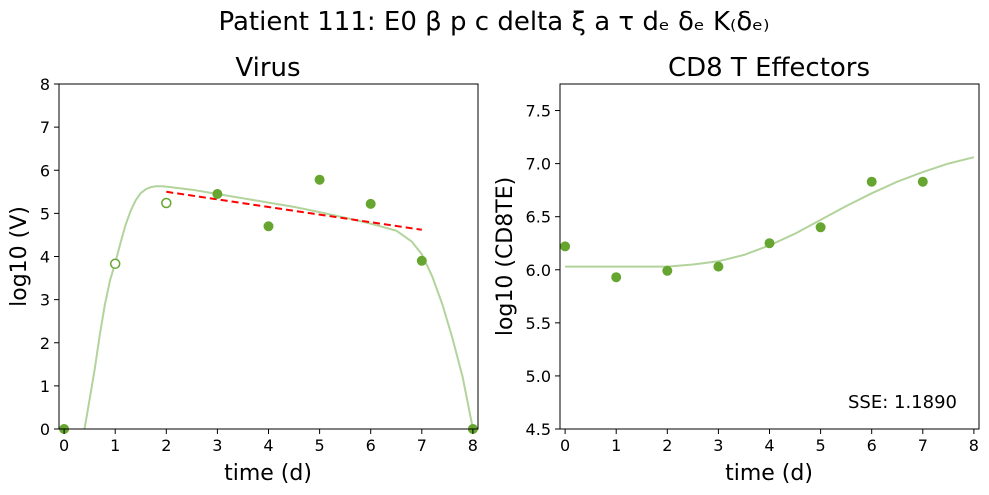  What do you see at coordinates (538, 164) in the screenshot?
I see `cd8-y-tick-label: 7.0` at bounding box center [538, 164].